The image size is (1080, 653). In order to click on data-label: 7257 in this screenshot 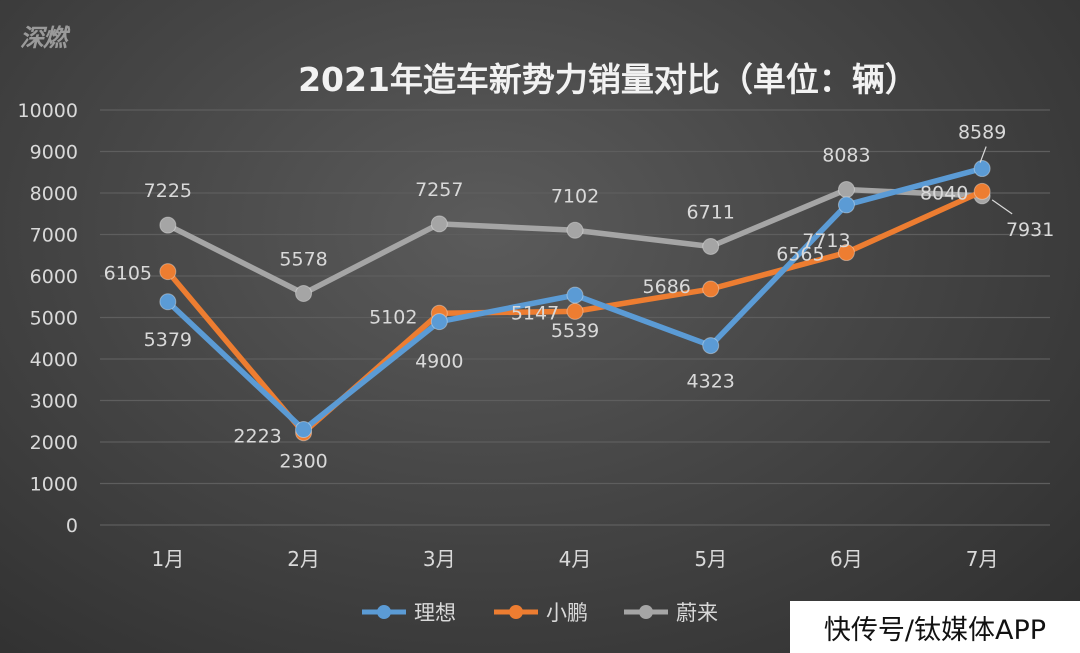, I will do `click(439, 190)`.